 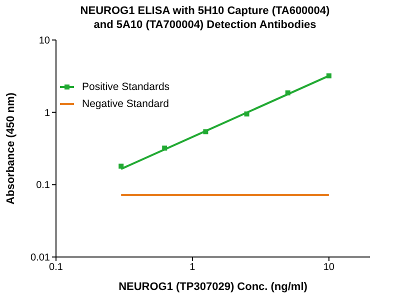 I want to click on x-axis-title: NEUROG1 (TP307029) Conc. (ng/ml), so click(x=213, y=287).